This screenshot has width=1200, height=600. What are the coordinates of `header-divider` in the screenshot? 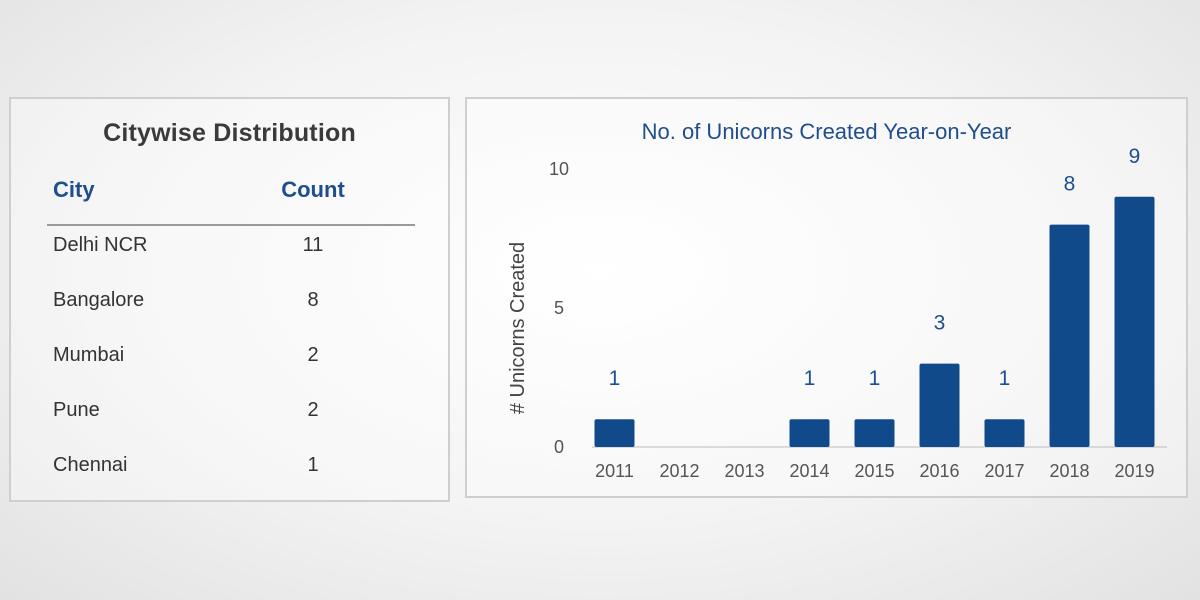 It's located at (231, 225).